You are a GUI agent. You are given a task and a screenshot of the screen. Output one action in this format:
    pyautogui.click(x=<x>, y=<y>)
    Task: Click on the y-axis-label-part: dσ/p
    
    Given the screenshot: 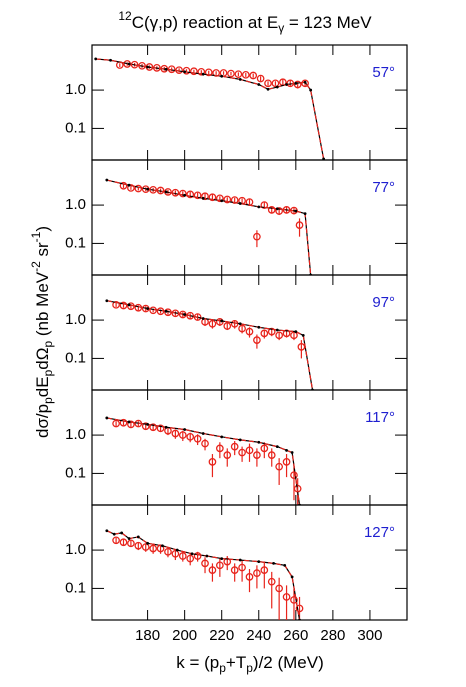 What is the action you would take?
    pyautogui.click(x=42, y=421)
    